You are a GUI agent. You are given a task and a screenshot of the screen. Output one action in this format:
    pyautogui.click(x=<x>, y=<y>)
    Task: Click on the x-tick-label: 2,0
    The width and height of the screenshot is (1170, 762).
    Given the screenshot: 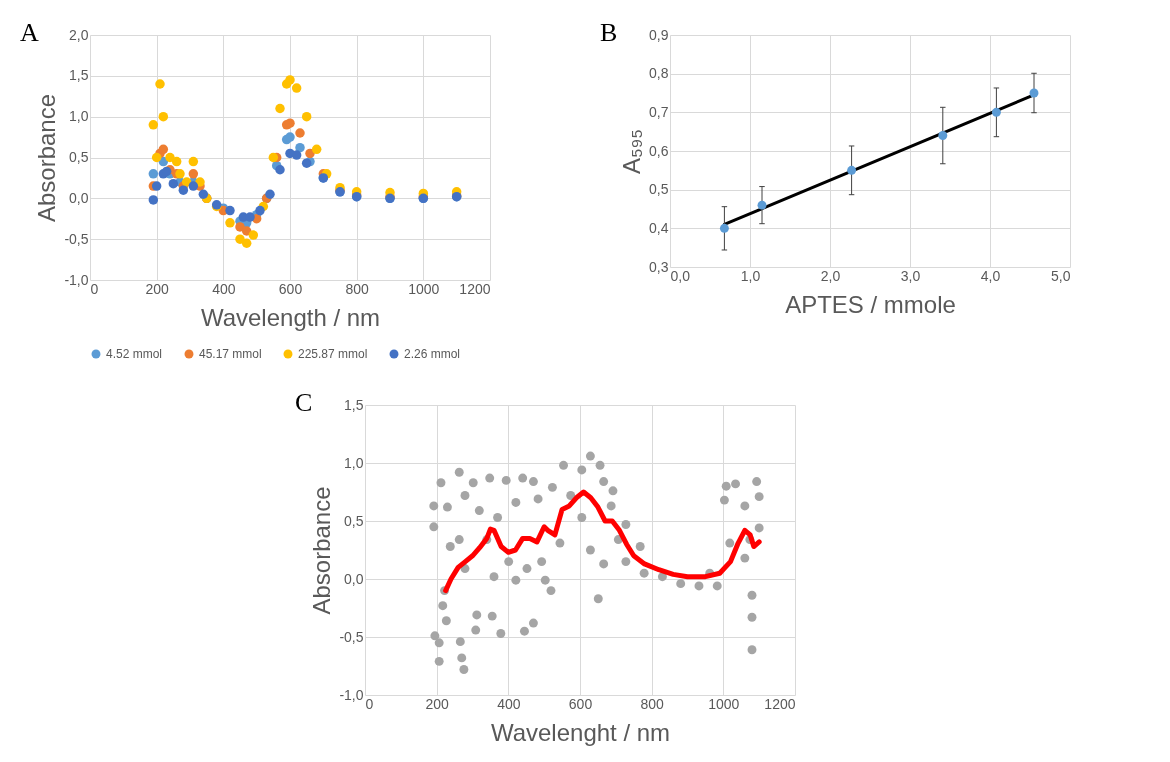 What is the action you would take?
    pyautogui.click(x=830, y=275)
    